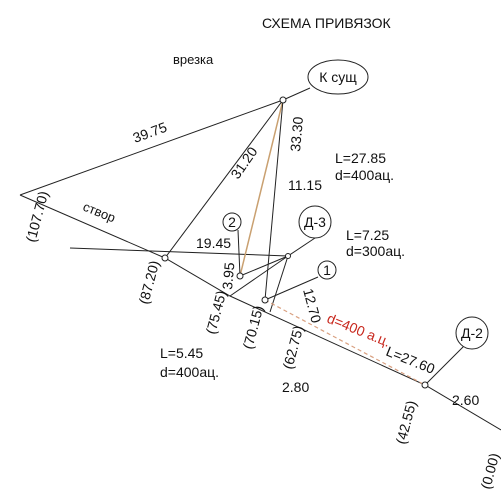 Image resolution: width=501 pixels, height=499 pixels. Describe the element at coordinates (345, 342) in the screenshot. I see `dashed-line` at that location.